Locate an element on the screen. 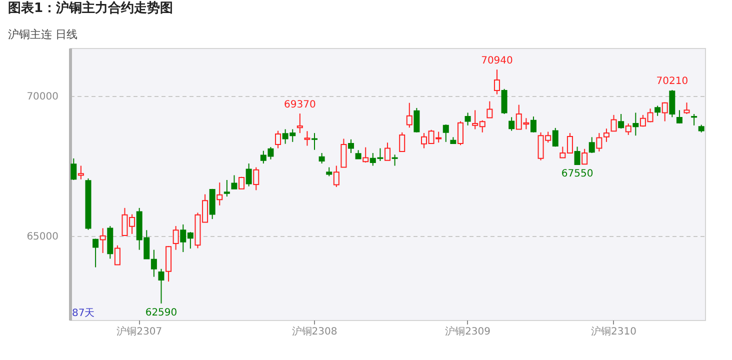 The width and height of the screenshot is (732, 360). x-tick-label: 沪铜2307 is located at coordinates (139, 332).